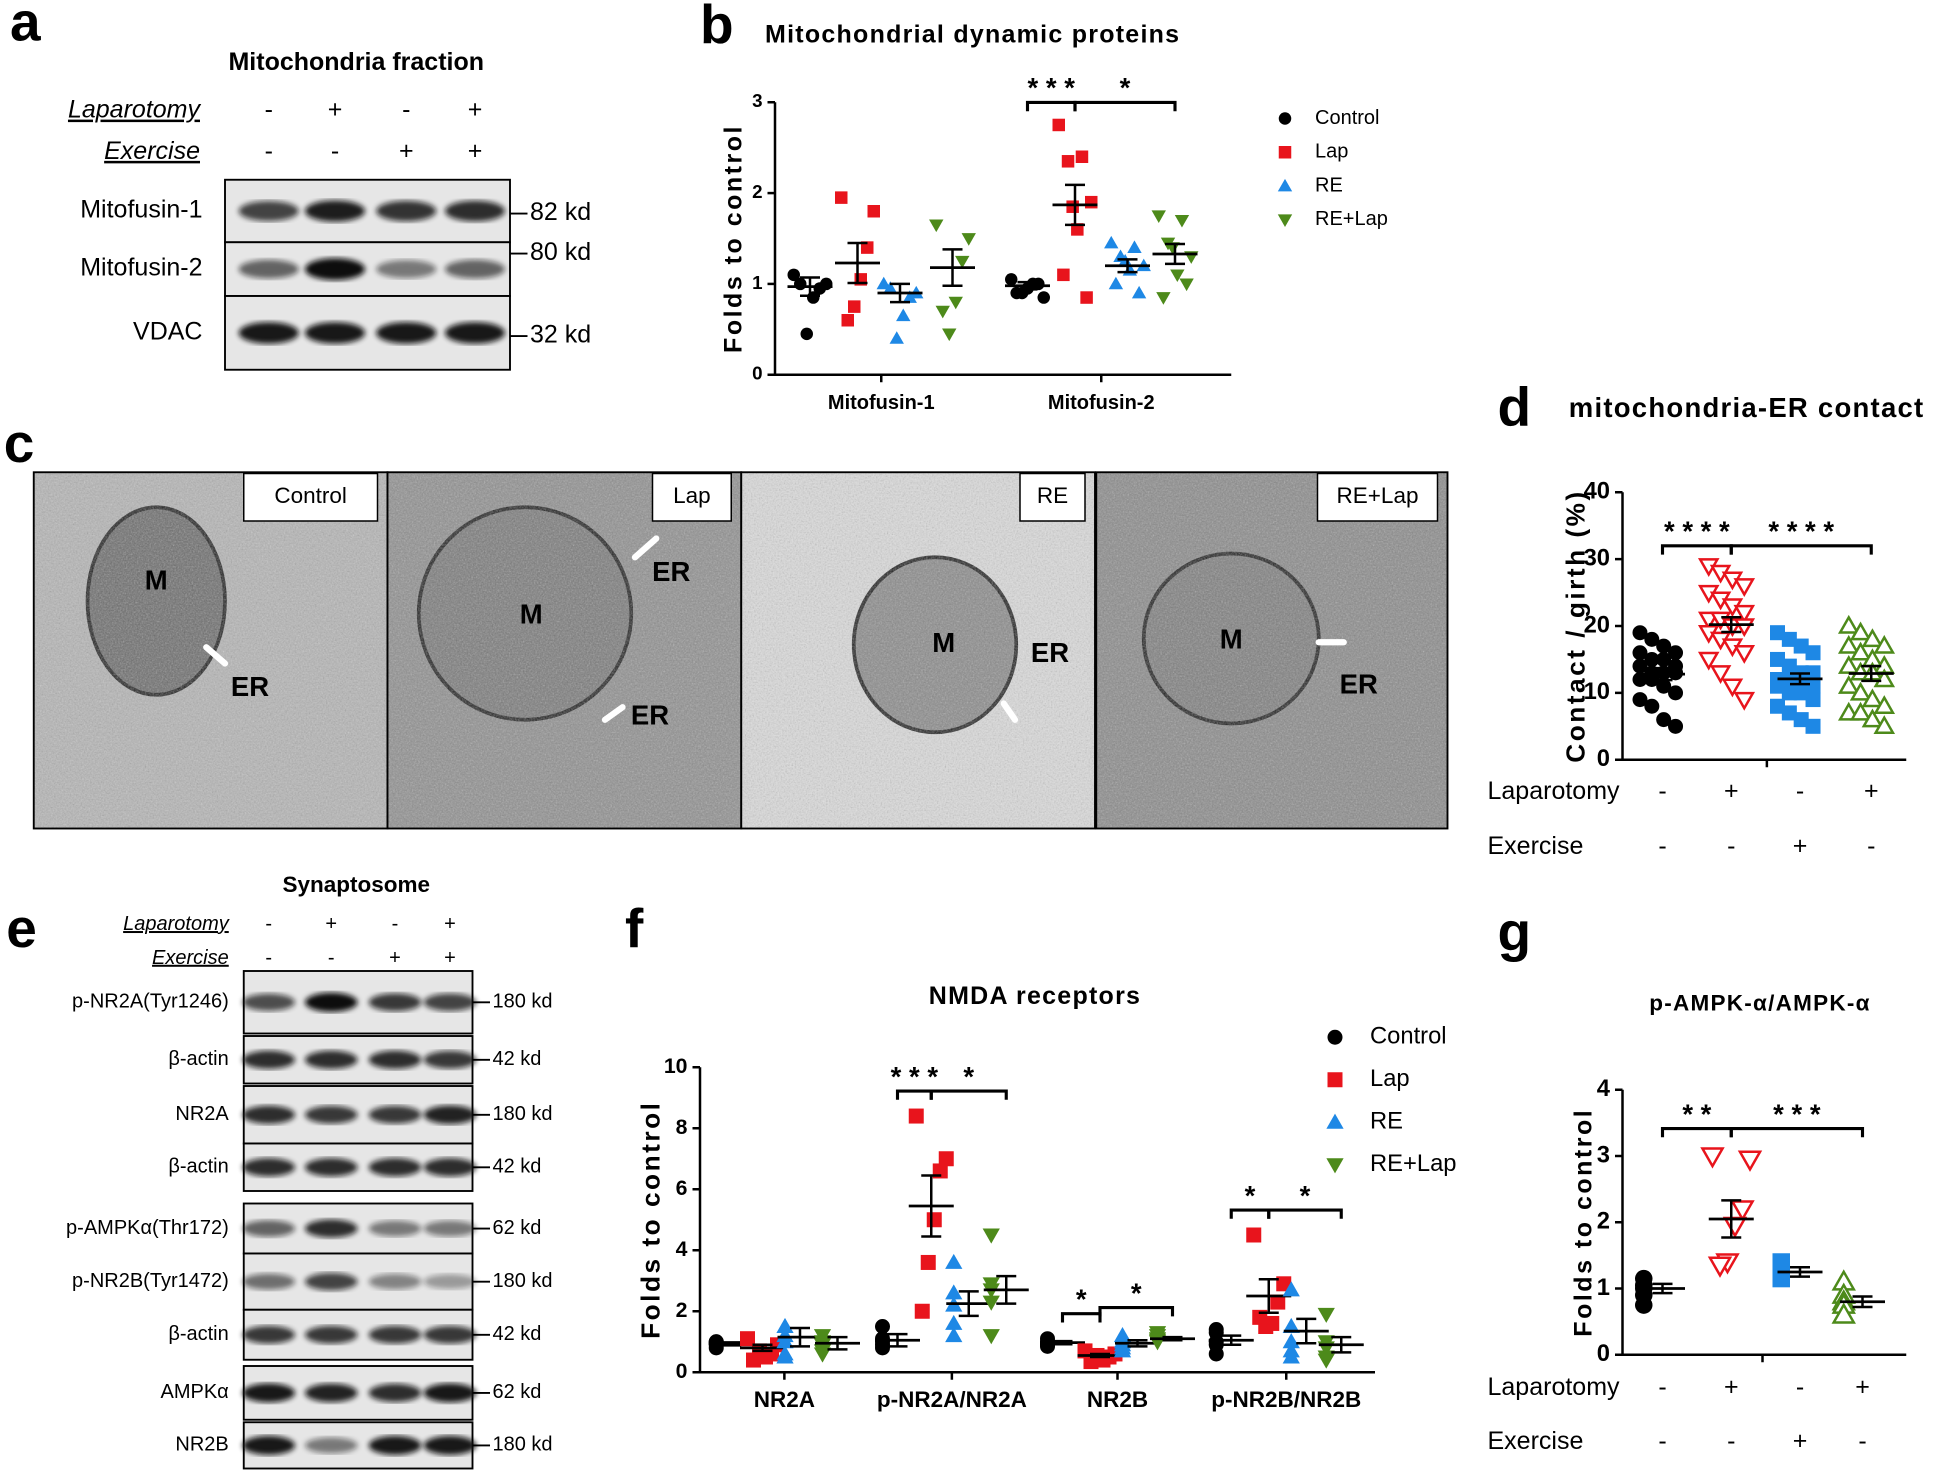  I want to click on x-tick-label: p-NR2A/NR2A, so click(952, 1399).